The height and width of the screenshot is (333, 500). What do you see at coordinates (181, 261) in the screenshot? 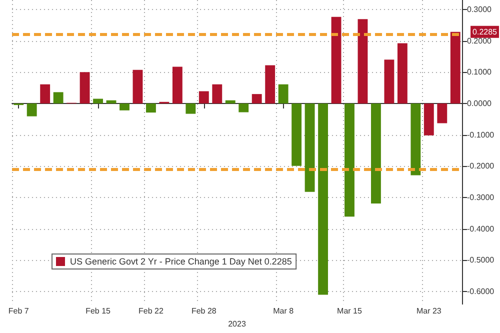
I see `legend-label: US Generic Govt 2 Yr - Price Change 1 Day Net 0.2285` at bounding box center [181, 261].